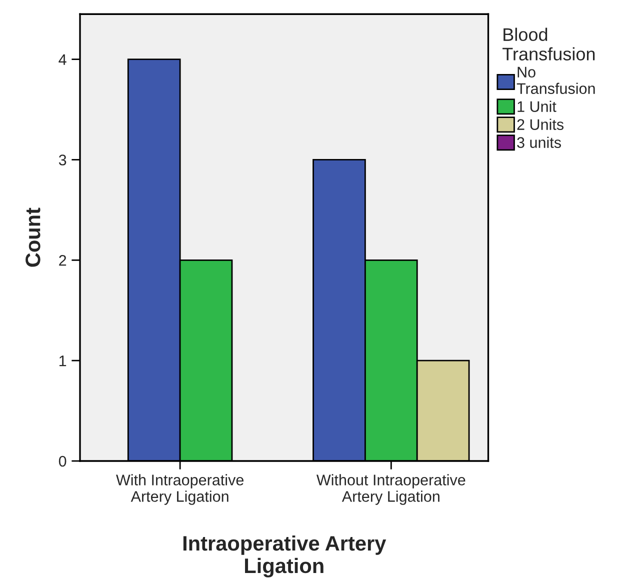 The height and width of the screenshot is (588, 630). What do you see at coordinates (540, 124) in the screenshot?
I see `legend-label: 2 Units` at bounding box center [540, 124].